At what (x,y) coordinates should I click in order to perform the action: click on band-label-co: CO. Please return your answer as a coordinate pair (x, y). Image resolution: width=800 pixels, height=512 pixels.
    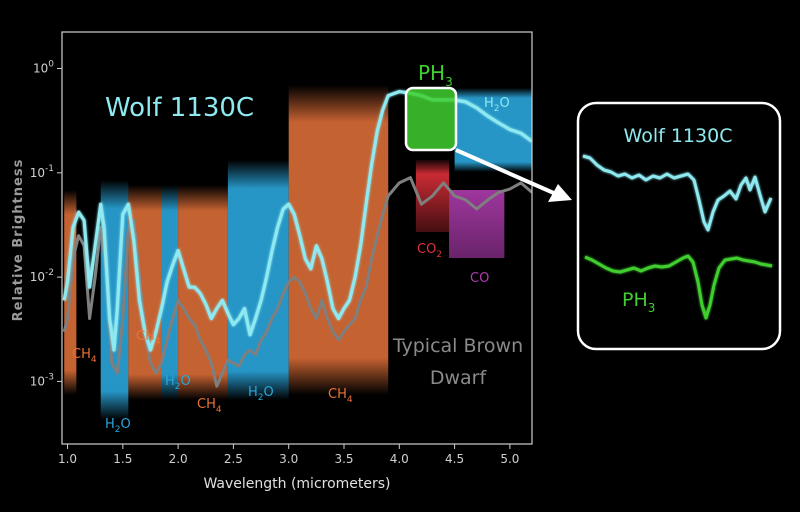
    Looking at the image, I should click on (479, 278).